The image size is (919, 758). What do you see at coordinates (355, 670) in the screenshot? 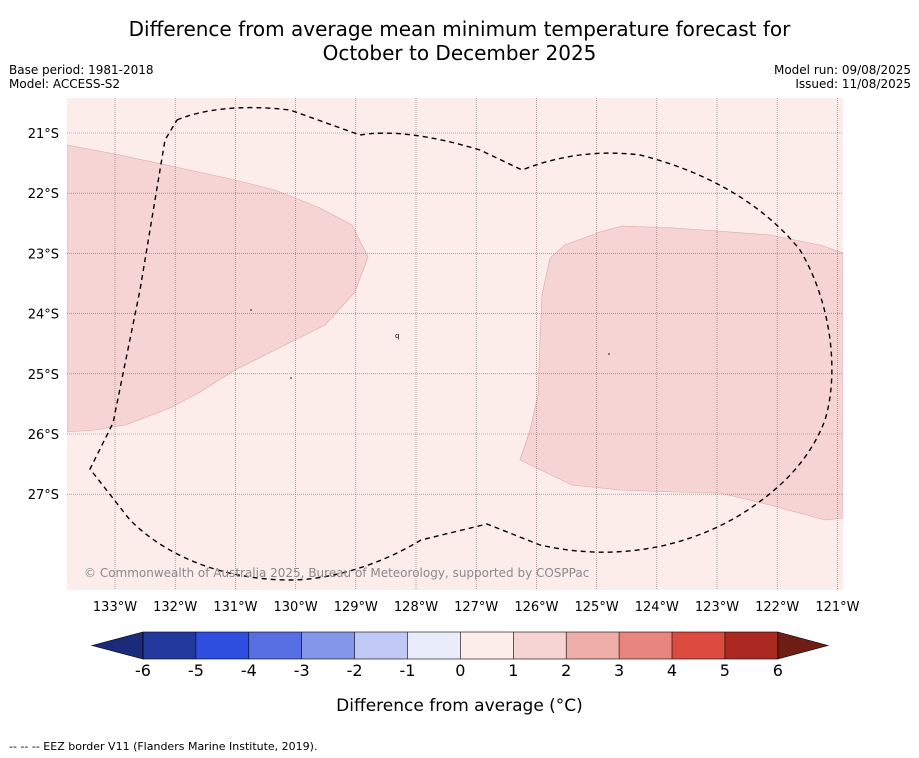
I see `colorbar-tick-label: -2` at bounding box center [355, 670].